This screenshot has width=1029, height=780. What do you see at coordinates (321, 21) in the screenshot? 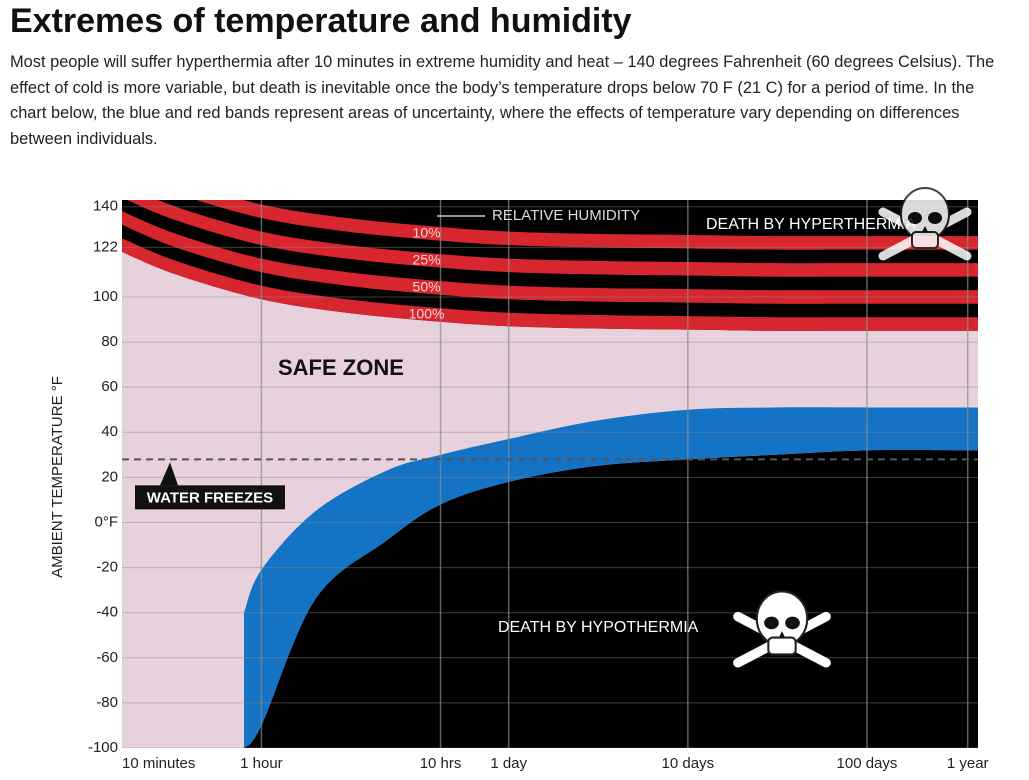
I see `chart-title: Extremes of temperature and humidity` at bounding box center [321, 21].